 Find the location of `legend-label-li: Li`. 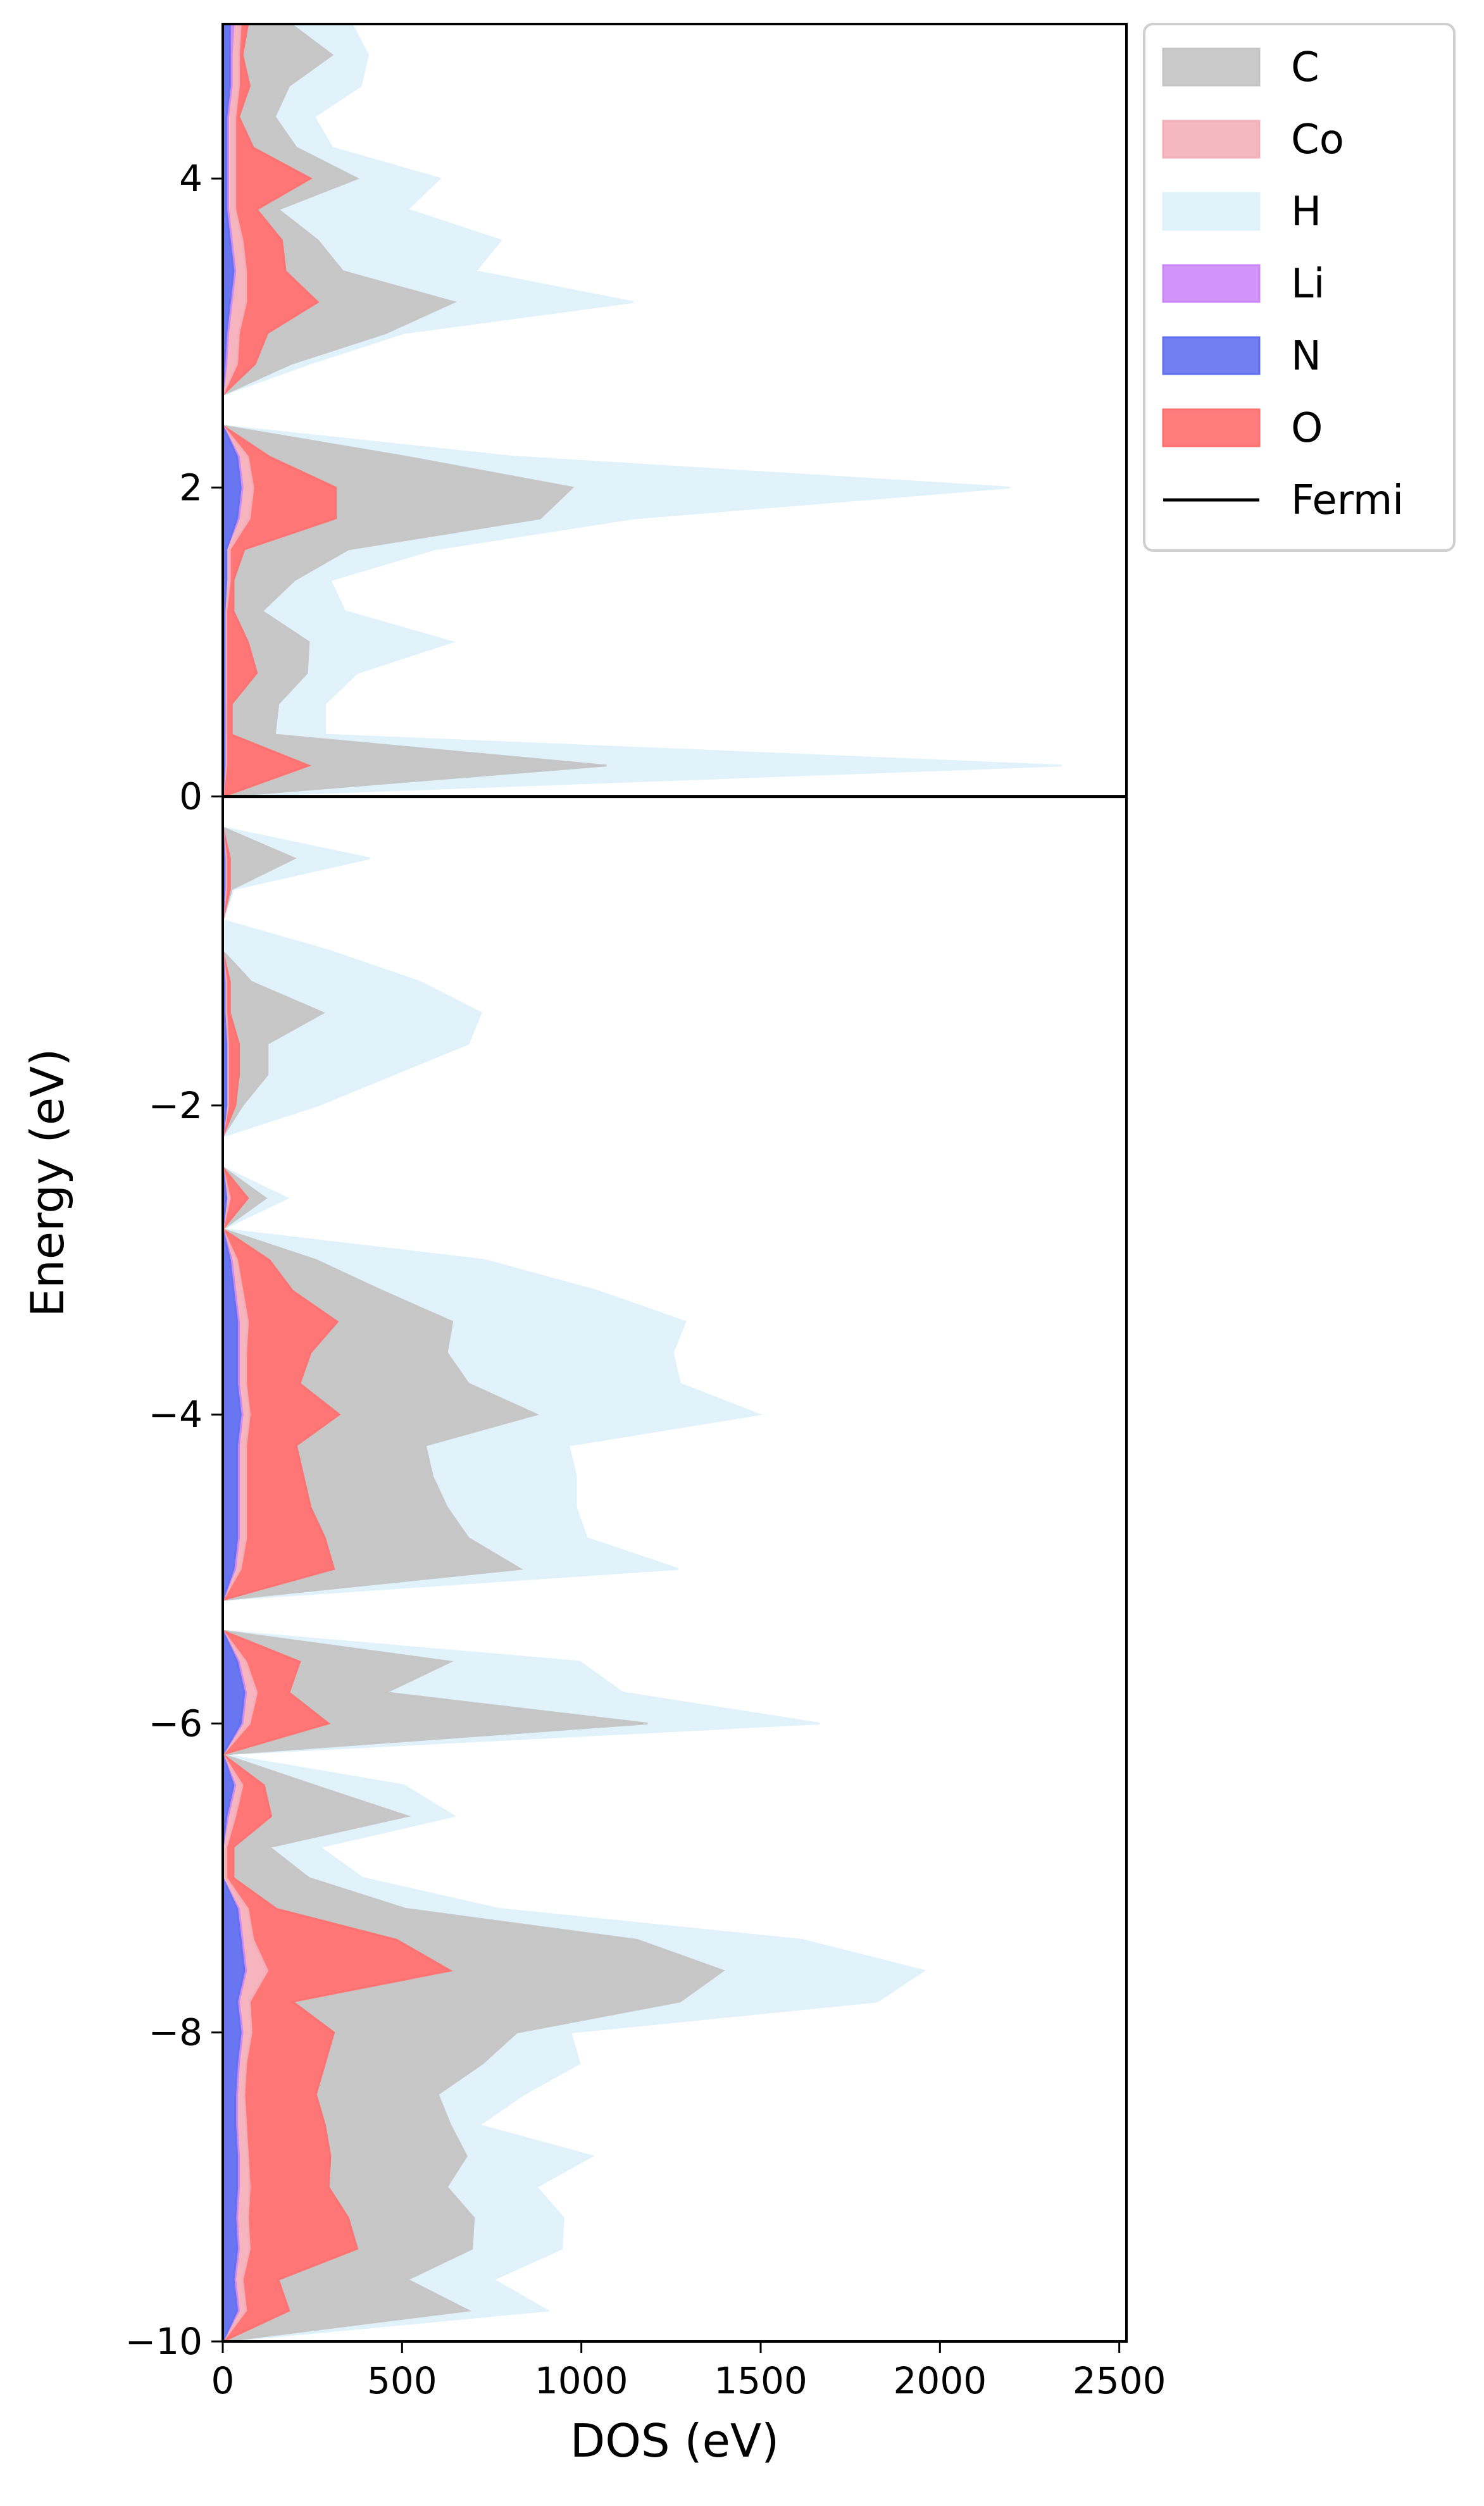

legend-label-li: Li is located at coordinates (1308, 284).